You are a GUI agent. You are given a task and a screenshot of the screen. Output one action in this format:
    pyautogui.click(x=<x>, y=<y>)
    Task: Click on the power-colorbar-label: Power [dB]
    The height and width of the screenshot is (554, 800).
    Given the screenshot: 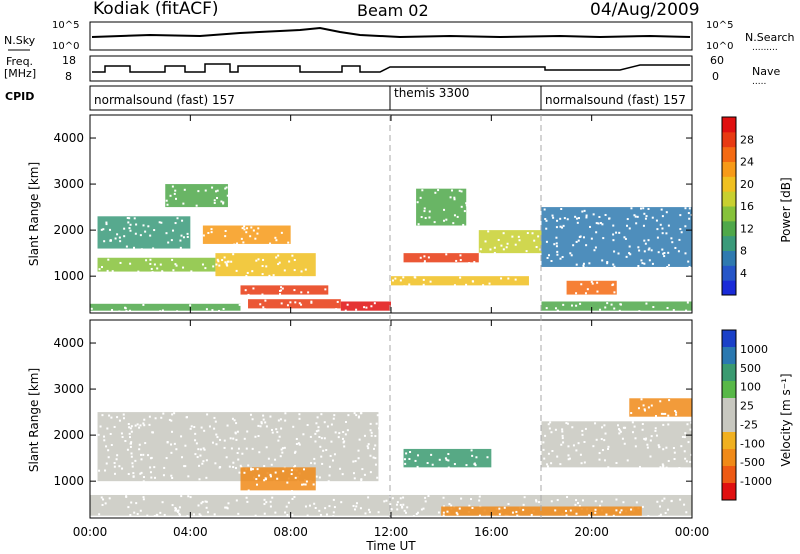 What is the action you would take?
    pyautogui.click(x=786, y=209)
    